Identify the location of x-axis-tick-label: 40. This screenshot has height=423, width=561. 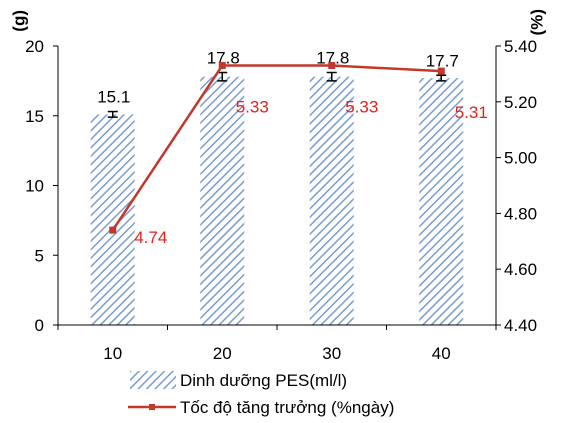
(441, 353).